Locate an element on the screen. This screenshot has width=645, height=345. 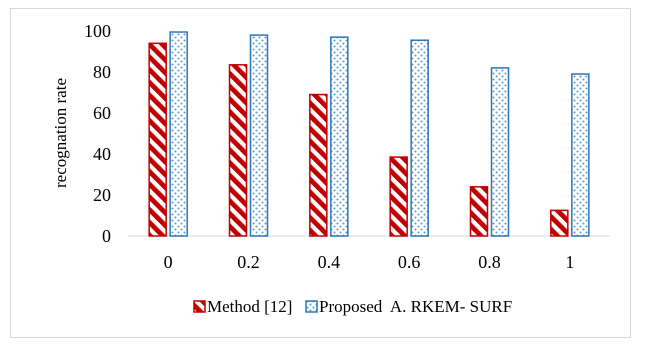
x-tick-label: 0 is located at coordinates (168, 262).